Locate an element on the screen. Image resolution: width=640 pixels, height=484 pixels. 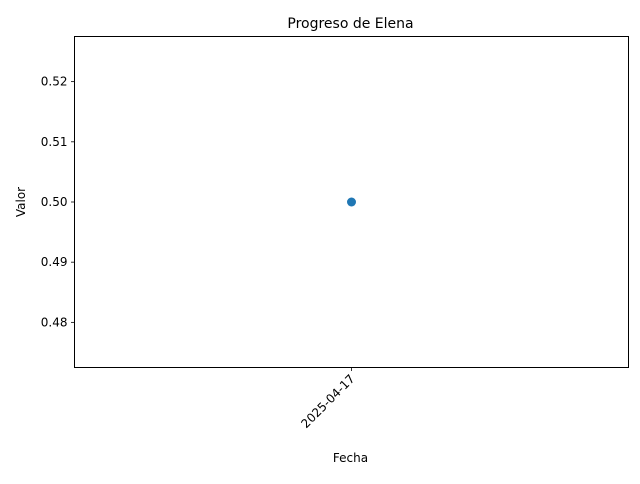
y-axis-ticks: 0.48 0.49 0.50 0.51 0.52 is located at coordinates (58, 202).